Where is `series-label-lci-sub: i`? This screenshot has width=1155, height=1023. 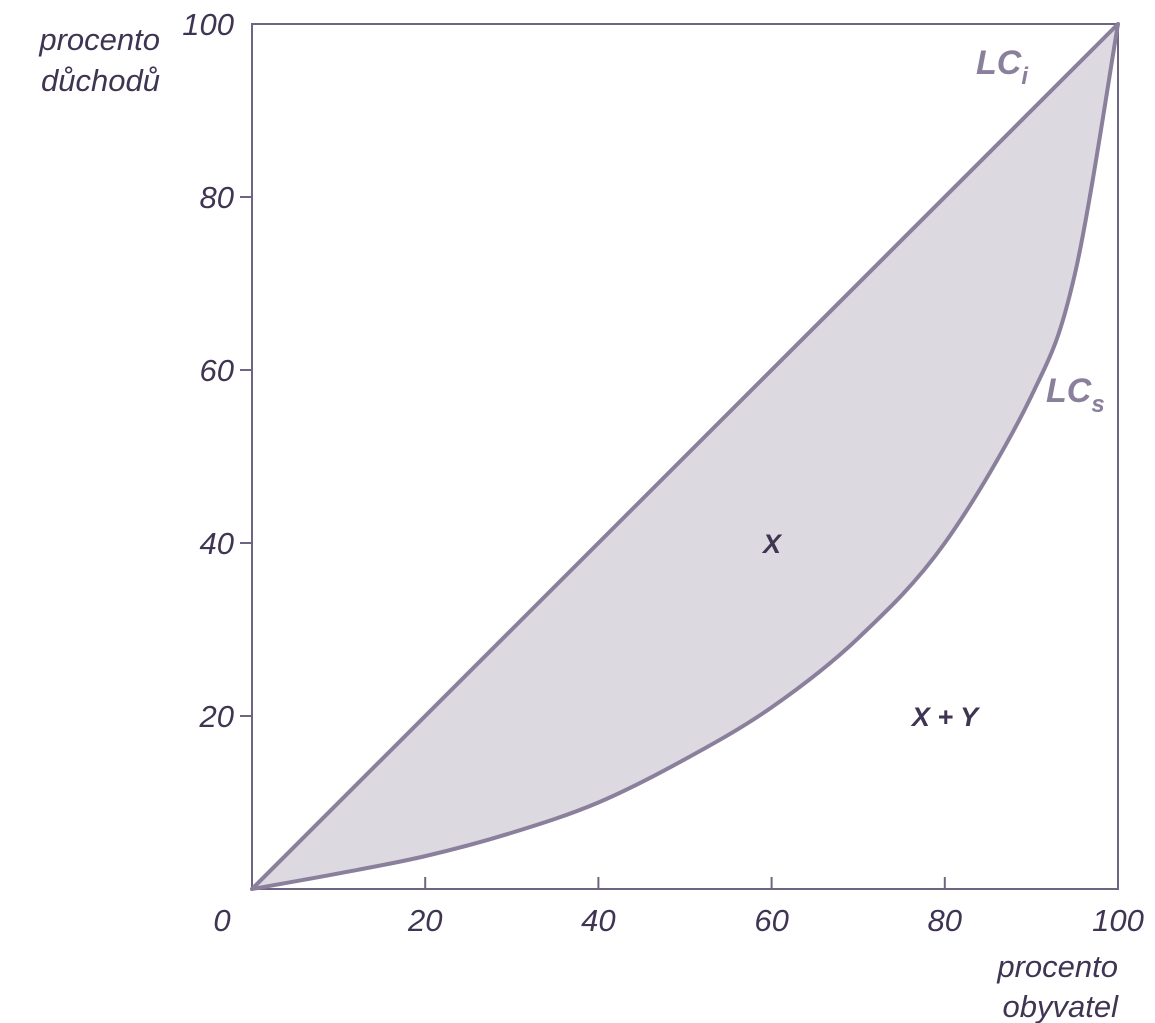
series-label-lci-sub: i is located at coordinates (1025, 76).